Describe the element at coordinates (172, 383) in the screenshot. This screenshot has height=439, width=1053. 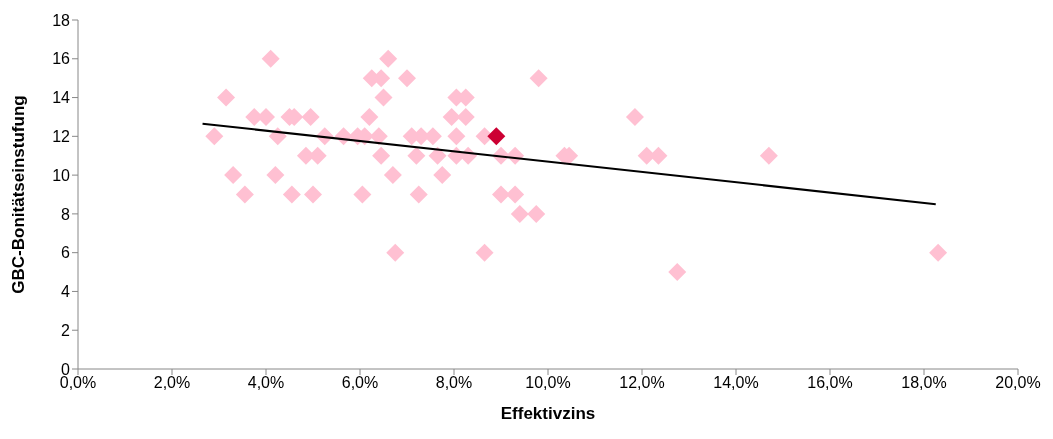
I see `x-tick-label: 2,0%` at that location.